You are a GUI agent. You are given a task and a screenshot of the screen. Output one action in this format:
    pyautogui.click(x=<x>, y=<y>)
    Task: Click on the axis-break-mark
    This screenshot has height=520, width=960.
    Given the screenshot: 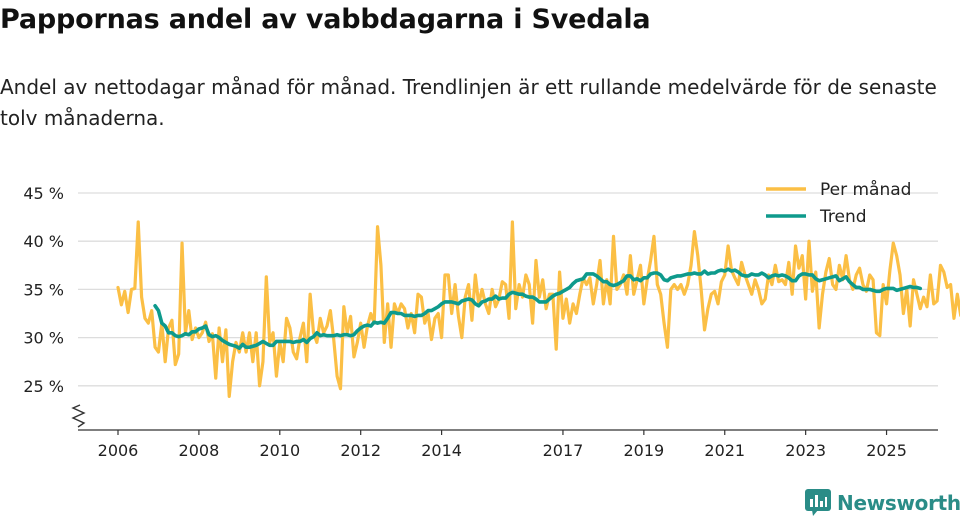 What is the action you would take?
    pyautogui.click(x=78, y=416)
    